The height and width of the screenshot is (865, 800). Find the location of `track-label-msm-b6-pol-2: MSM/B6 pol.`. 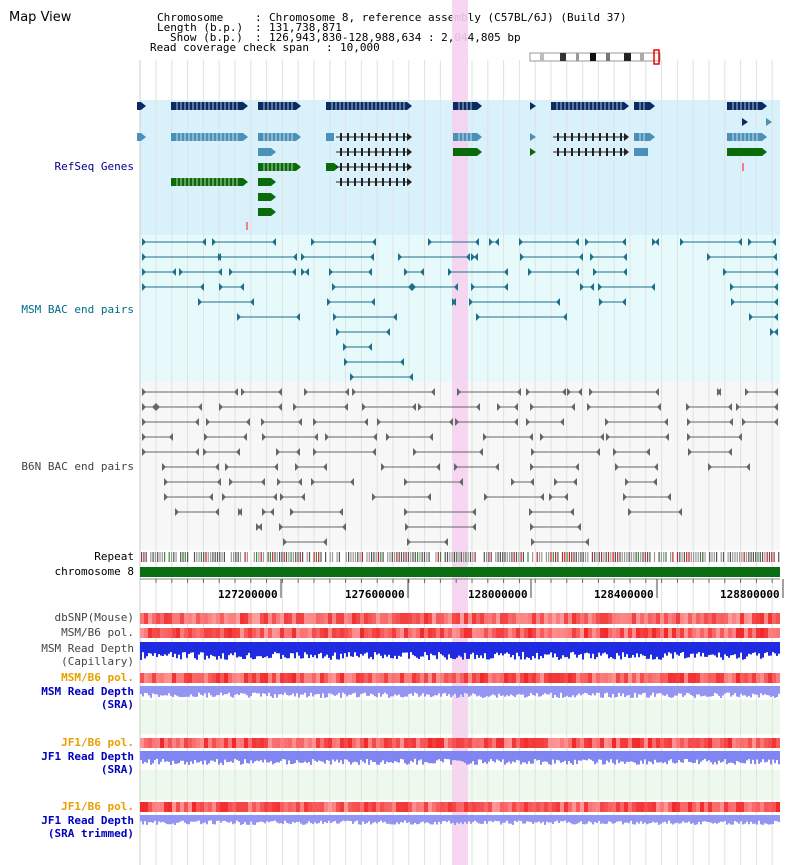

track-label-msm-b6-pol-2: MSM/B6 pol. is located at coordinates (97, 677).